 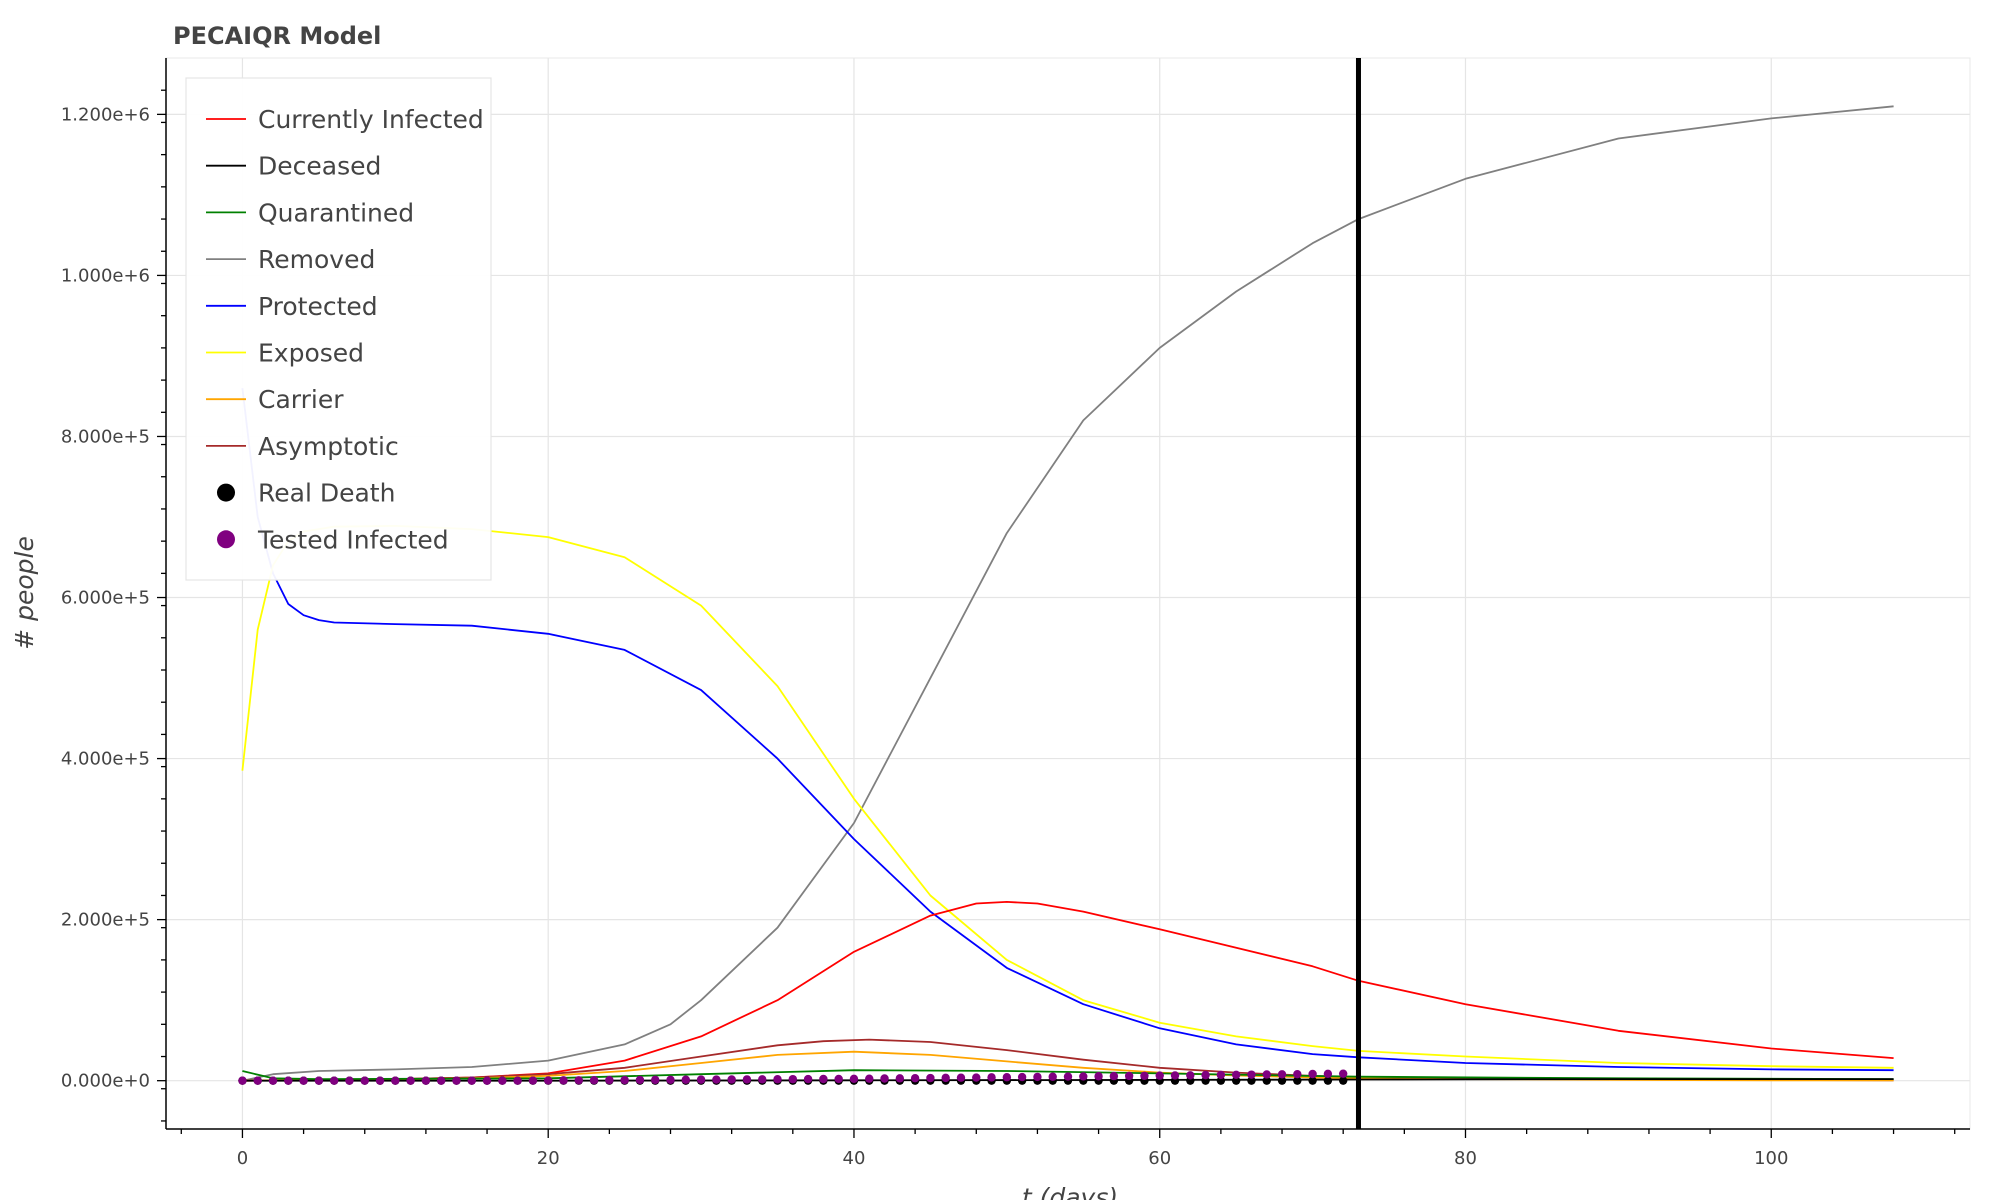 What do you see at coordinates (105, 114) in the screenshot?
I see `y-tick-label: 1.200e+6` at bounding box center [105, 114].